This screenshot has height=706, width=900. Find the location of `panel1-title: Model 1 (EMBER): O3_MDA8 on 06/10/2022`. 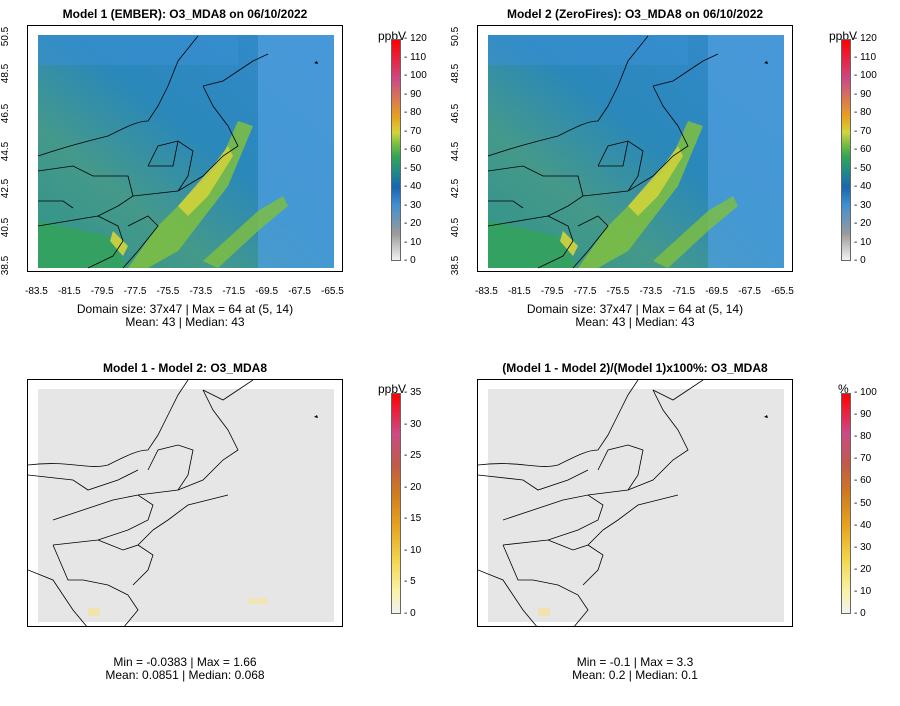

panel1-title: Model 1 (EMBER): O3_MDA8 on 06/10/2022 is located at coordinates (185, 14).